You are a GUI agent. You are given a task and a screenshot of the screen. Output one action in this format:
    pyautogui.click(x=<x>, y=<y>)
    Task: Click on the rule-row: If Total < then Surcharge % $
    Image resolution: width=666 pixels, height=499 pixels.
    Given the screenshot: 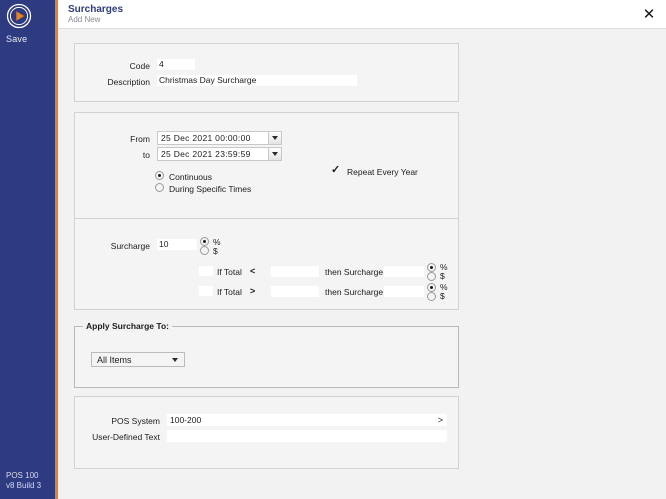 What is the action you would take?
    pyautogui.click(x=267, y=272)
    